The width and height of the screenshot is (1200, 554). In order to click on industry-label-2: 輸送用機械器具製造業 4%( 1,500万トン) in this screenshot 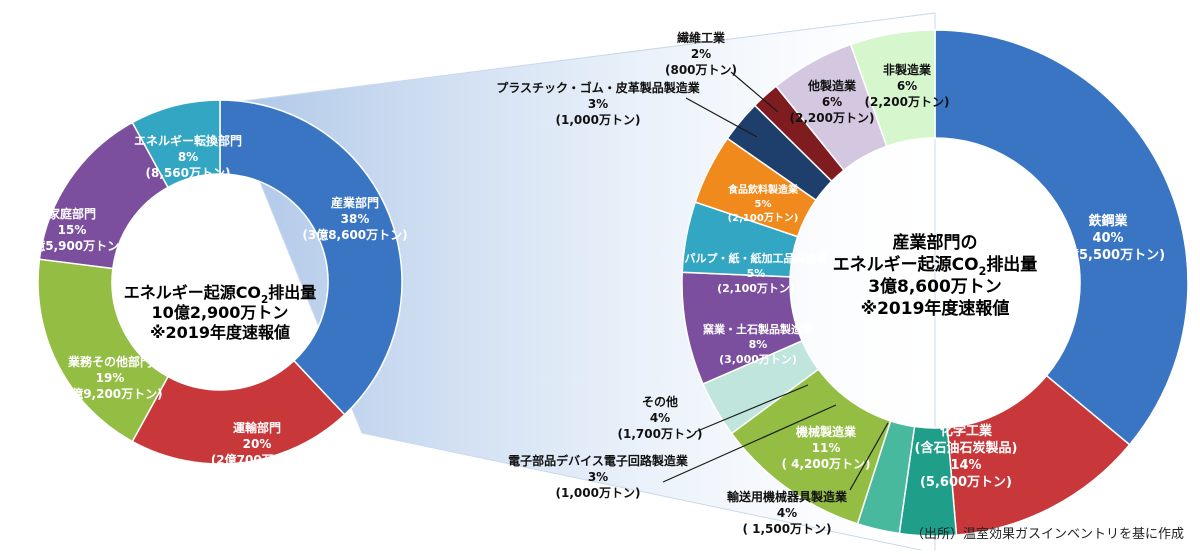, I will do `click(787, 512)`.